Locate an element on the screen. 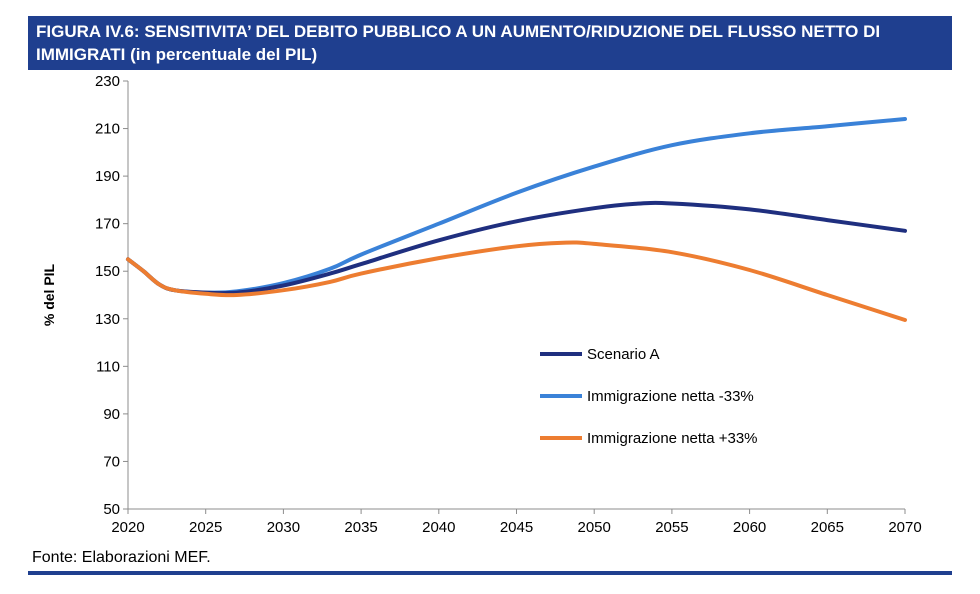 The width and height of the screenshot is (980, 594). x-tick-label: 2065 is located at coordinates (827, 527).